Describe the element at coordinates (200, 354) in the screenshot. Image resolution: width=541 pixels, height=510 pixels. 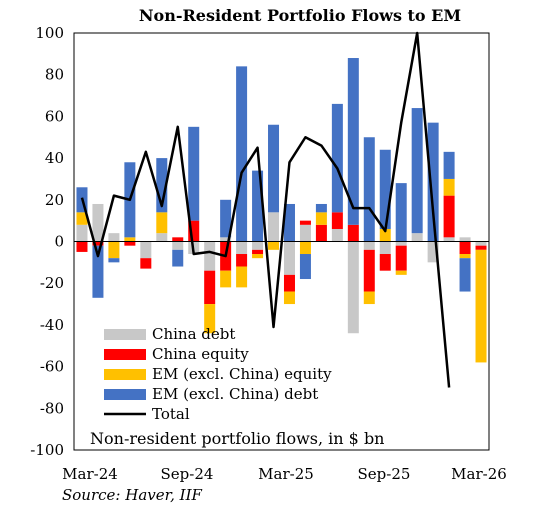
I see `legend-label: China equity` at that location.